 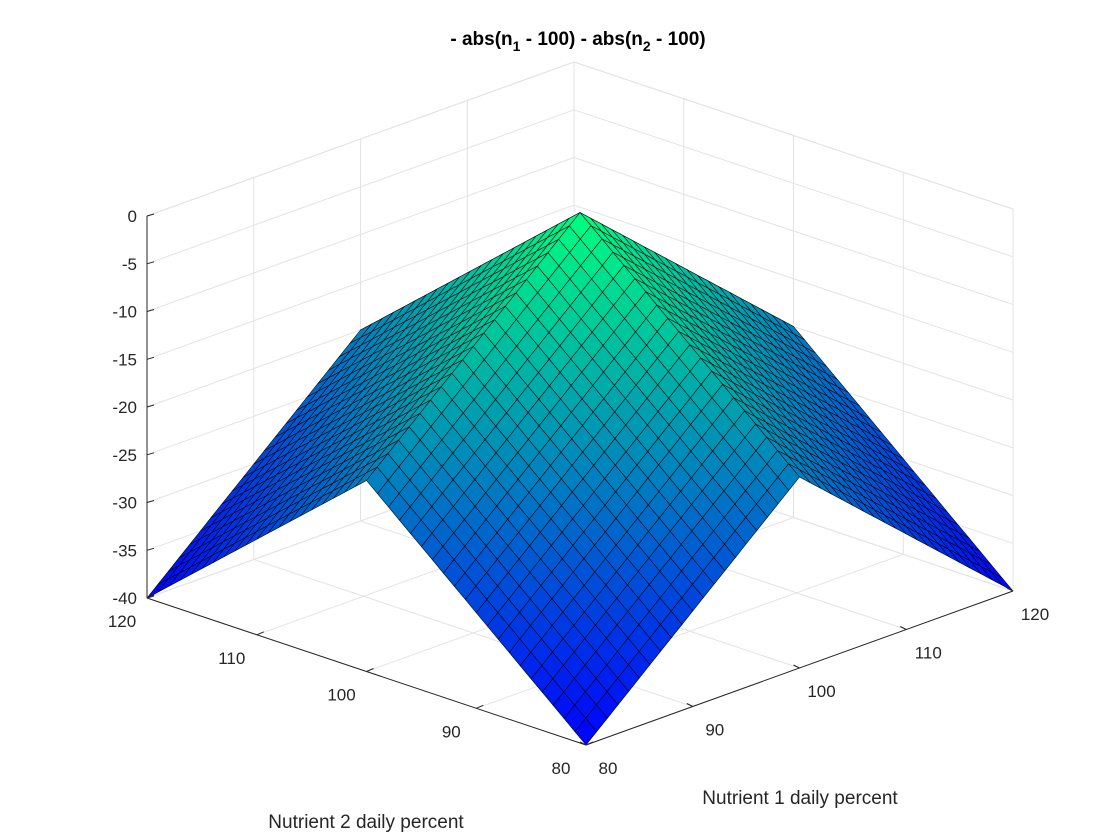 I want to click on title-part-3: - 100), so click(x=678, y=39).